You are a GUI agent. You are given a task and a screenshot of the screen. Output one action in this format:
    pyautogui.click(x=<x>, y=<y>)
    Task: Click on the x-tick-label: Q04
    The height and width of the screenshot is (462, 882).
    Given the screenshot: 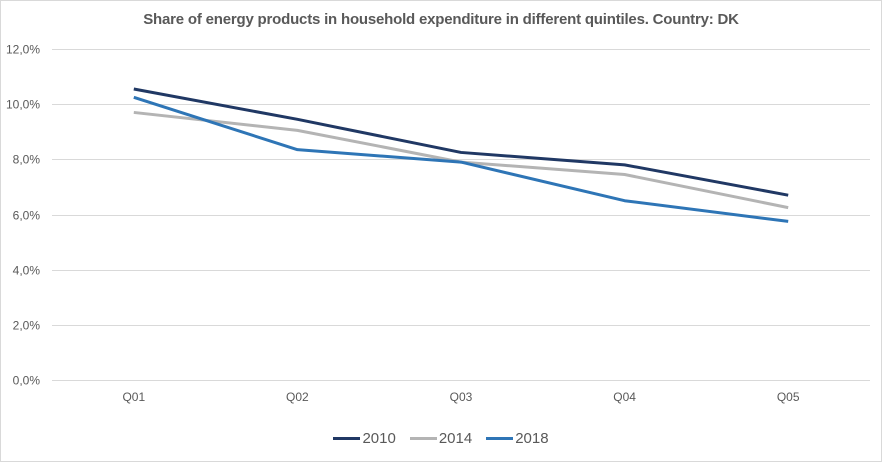 What is the action you would take?
    pyautogui.click(x=624, y=397)
    